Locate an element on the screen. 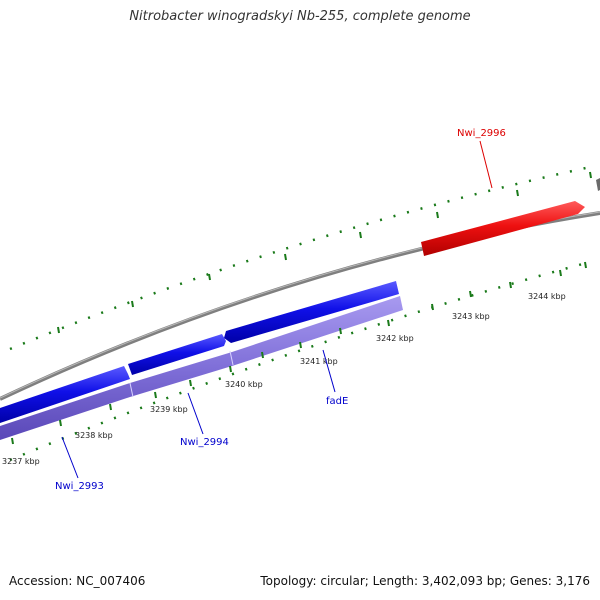 The height and width of the screenshot is (600, 600). kbp-tick-label: 3237 kbp is located at coordinates (21, 461).